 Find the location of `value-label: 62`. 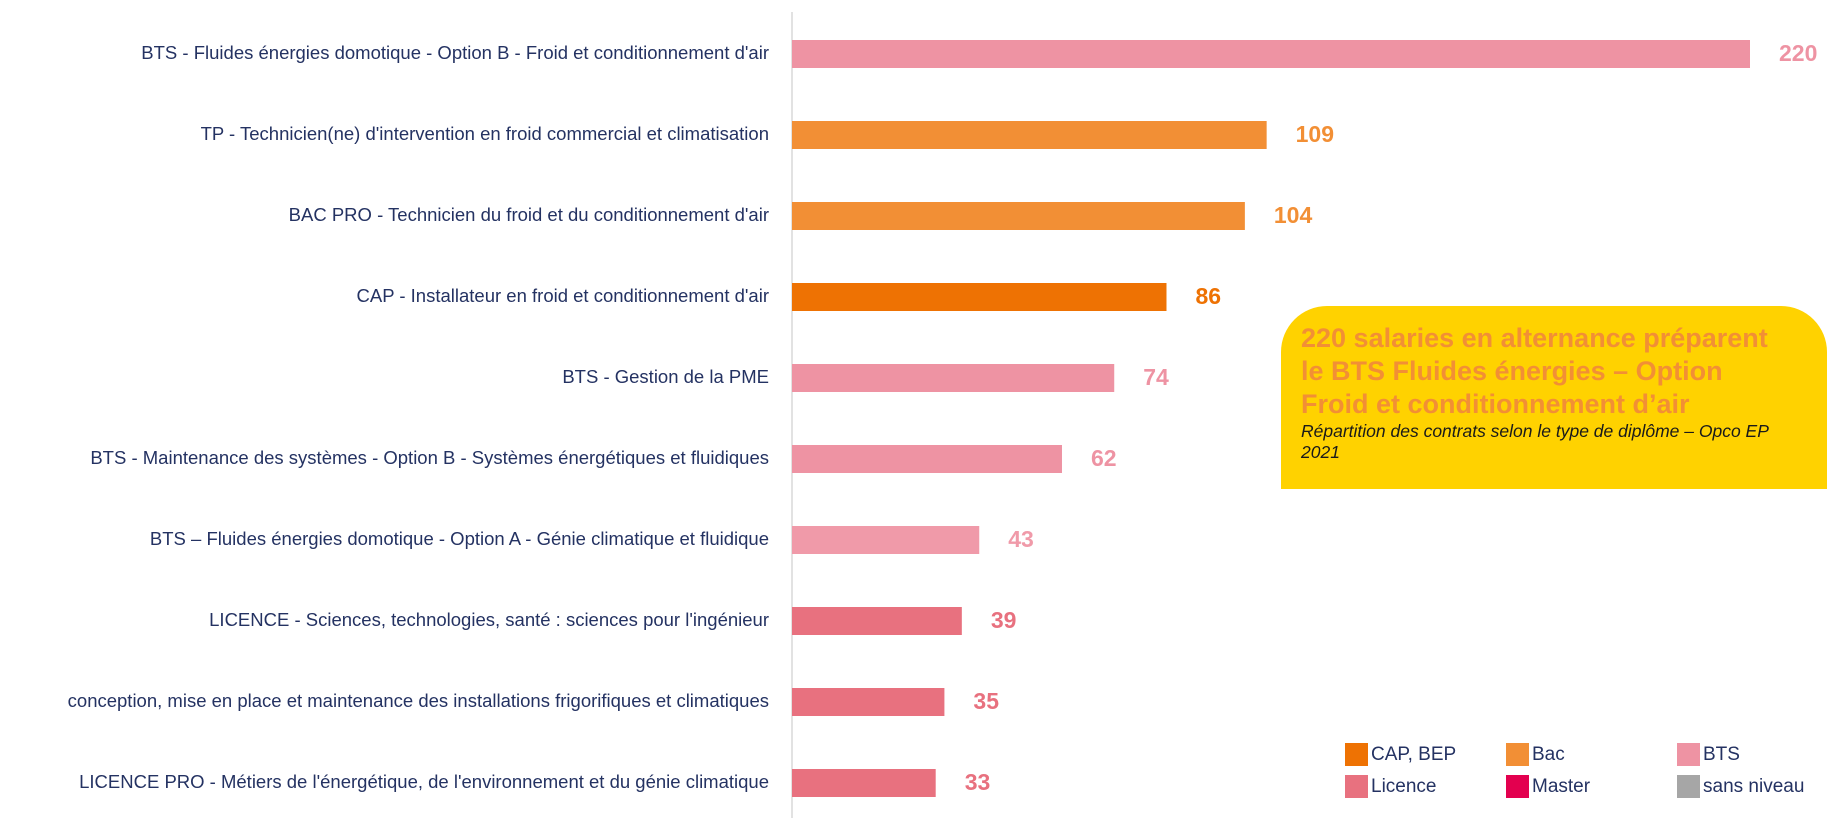

value-label: 62 is located at coordinates (1104, 458).